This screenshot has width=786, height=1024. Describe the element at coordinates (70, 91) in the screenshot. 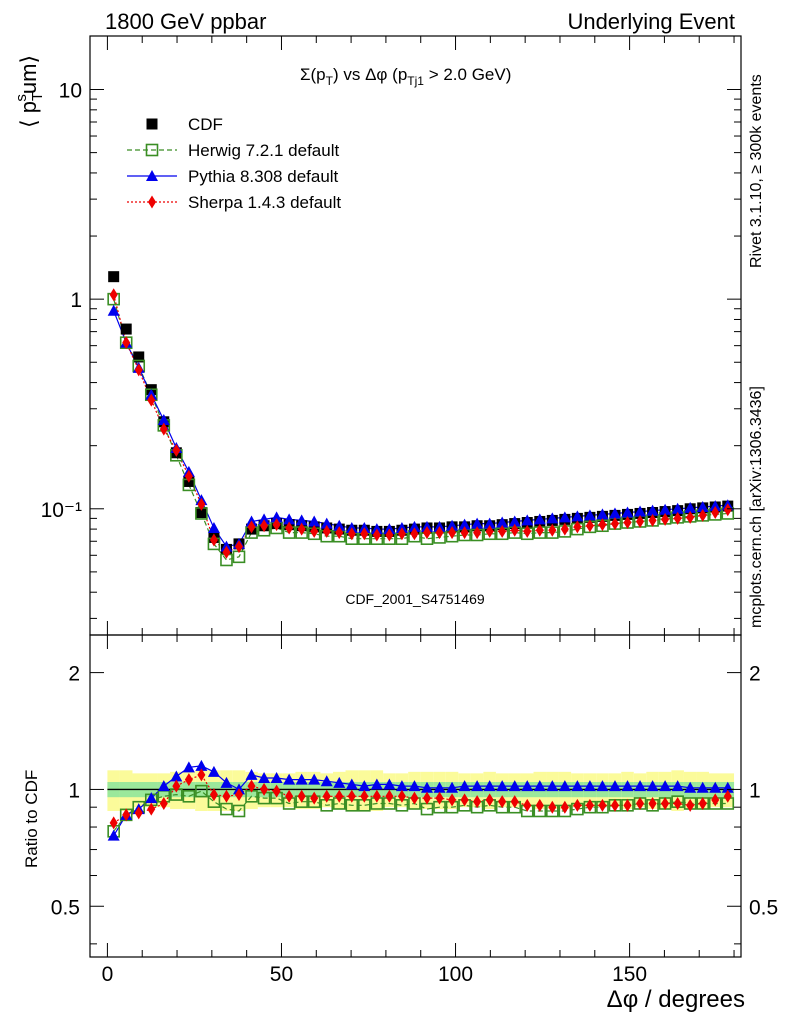

I see `main-ytick-label: 10` at that location.